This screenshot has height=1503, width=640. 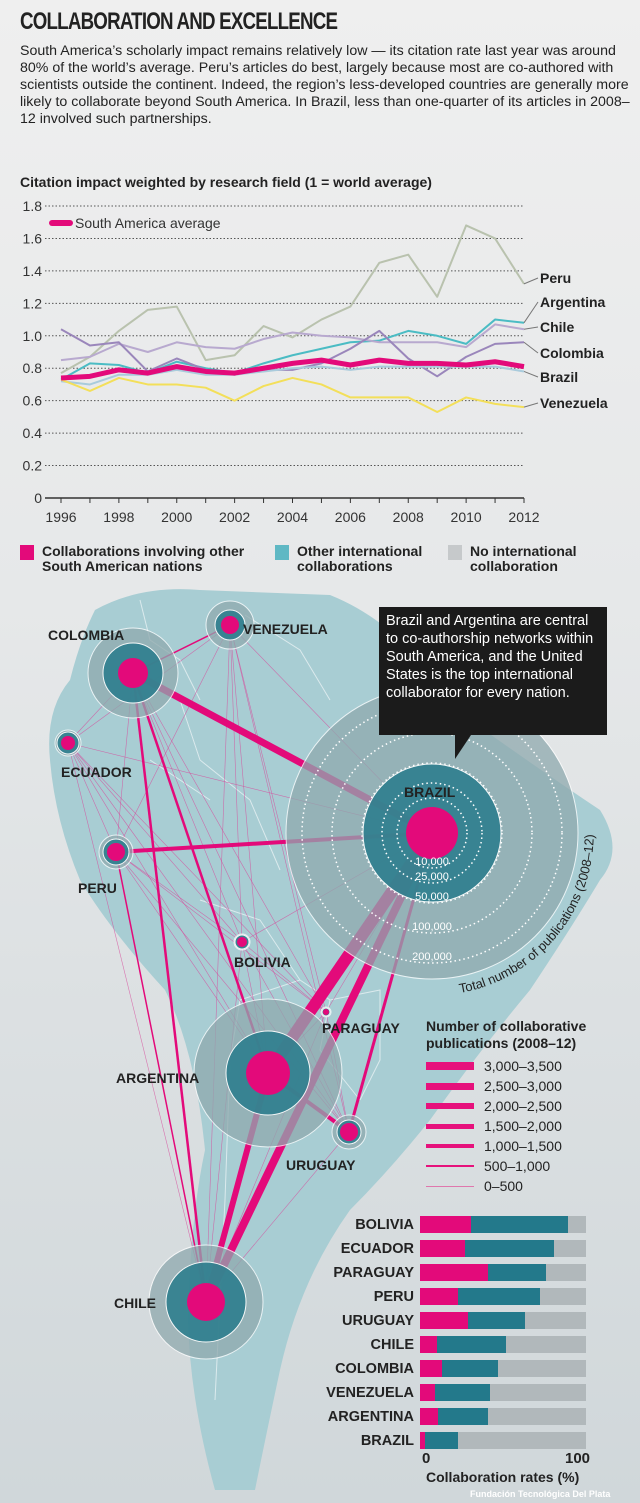 I want to click on bar-row: COLOMBIA, so click(x=446, y=1368).